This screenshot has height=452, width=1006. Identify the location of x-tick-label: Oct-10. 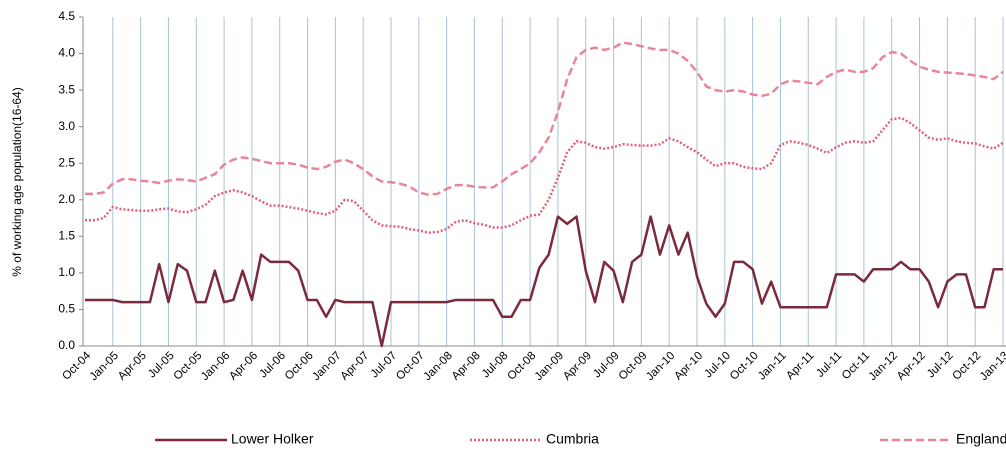
(744, 366).